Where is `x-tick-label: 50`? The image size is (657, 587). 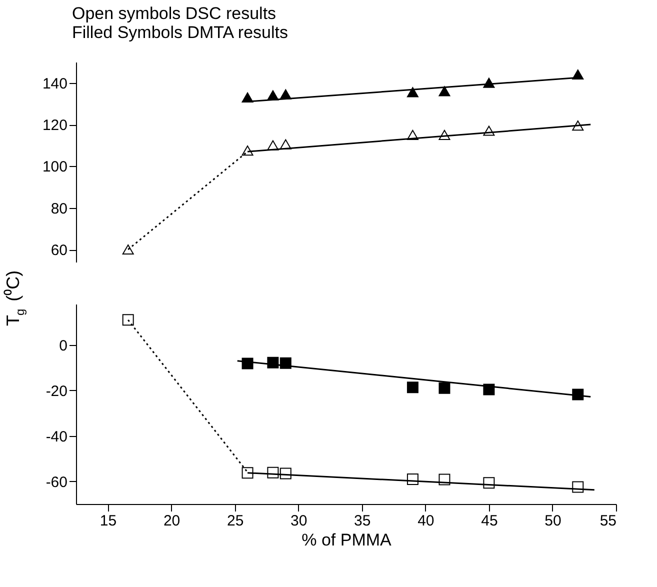 x-tick-label: 50 is located at coordinates (553, 521).